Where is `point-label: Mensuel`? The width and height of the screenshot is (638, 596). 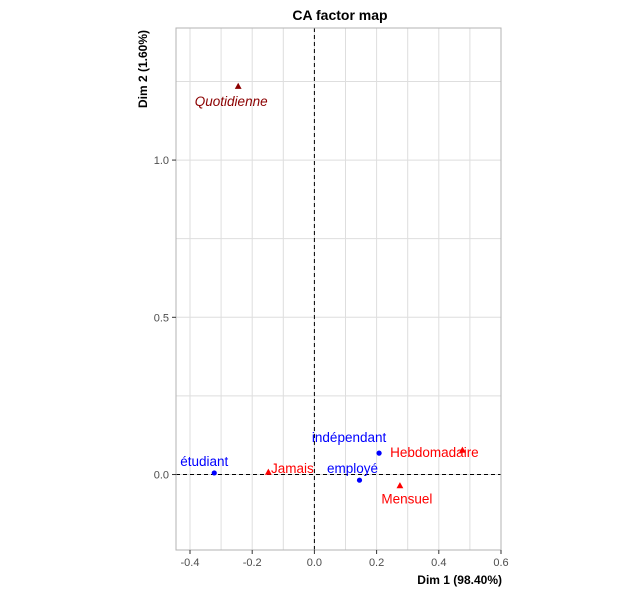
point-label: Mensuel is located at coordinates (406, 499).